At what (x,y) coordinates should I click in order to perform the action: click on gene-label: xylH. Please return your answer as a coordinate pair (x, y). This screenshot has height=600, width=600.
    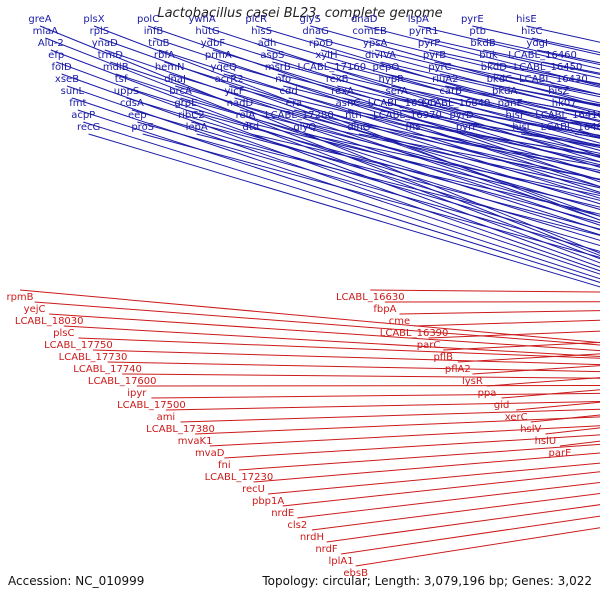
    Looking at the image, I should click on (326, 55).